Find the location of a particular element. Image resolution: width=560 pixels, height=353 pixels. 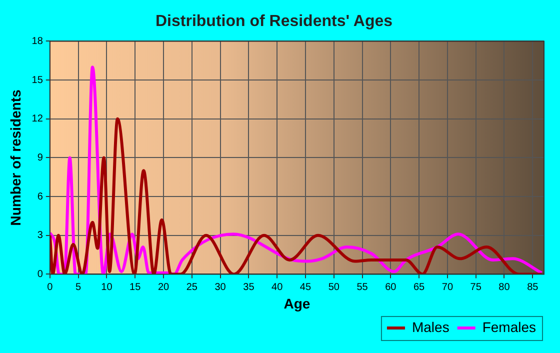

y-tick-label: 0 is located at coordinates (40, 274).